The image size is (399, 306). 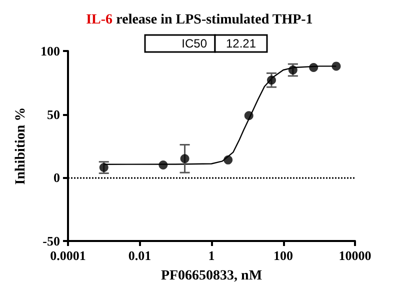 What do you see at coordinates (355, 255) in the screenshot?
I see `x-tick-label: 10000` at bounding box center [355, 255].